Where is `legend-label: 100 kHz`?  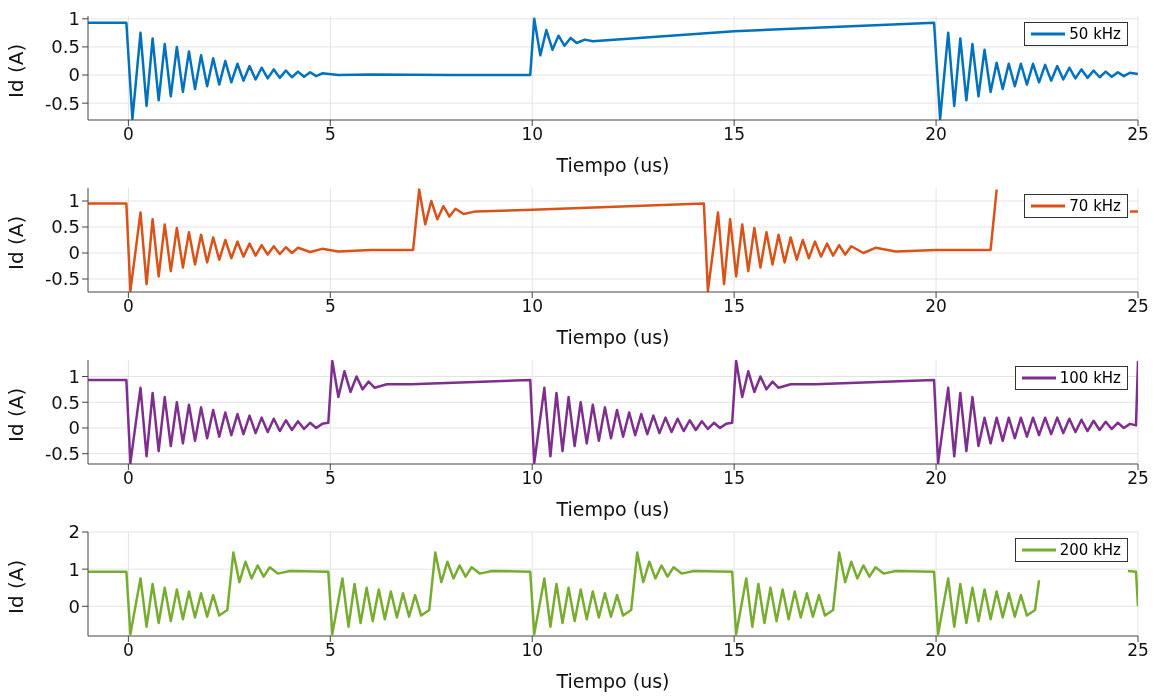 legend-label: 100 kHz is located at coordinates (1090, 378).